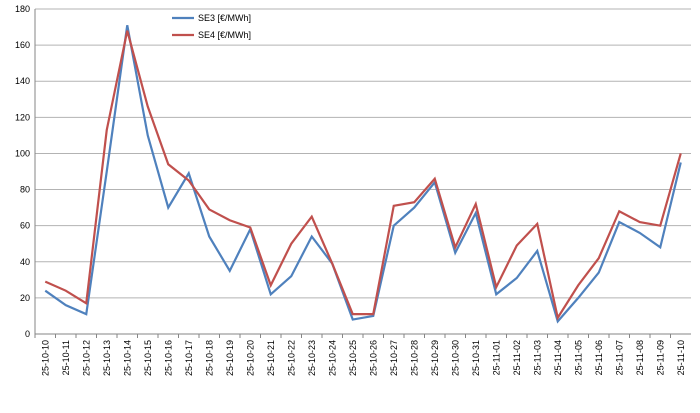 This screenshot has width=700, height=413. Describe the element at coordinates (619, 357) in the screenshot. I see `x-tick-label: 25-11-07` at that location.